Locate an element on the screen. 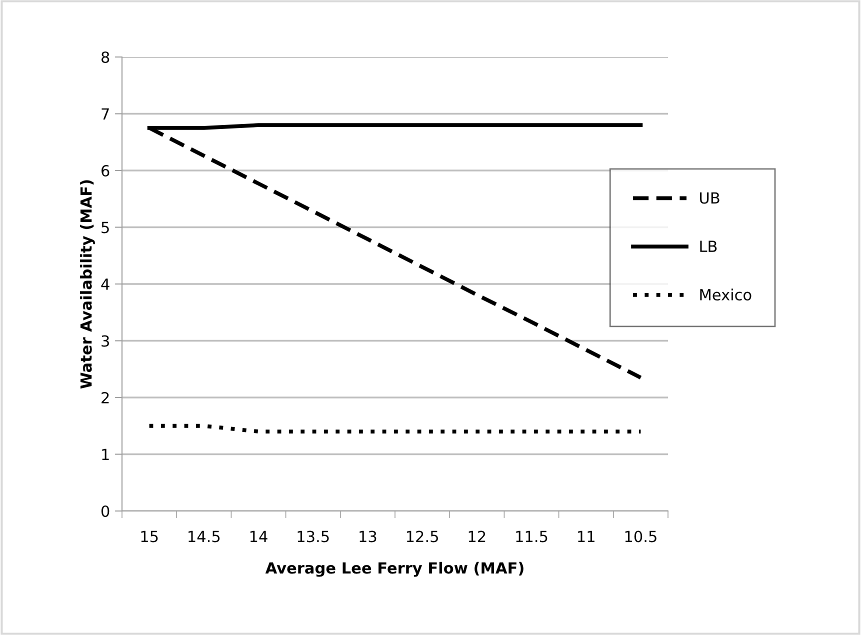 The image size is (861, 635). x-tick-label: 13 is located at coordinates (368, 536).